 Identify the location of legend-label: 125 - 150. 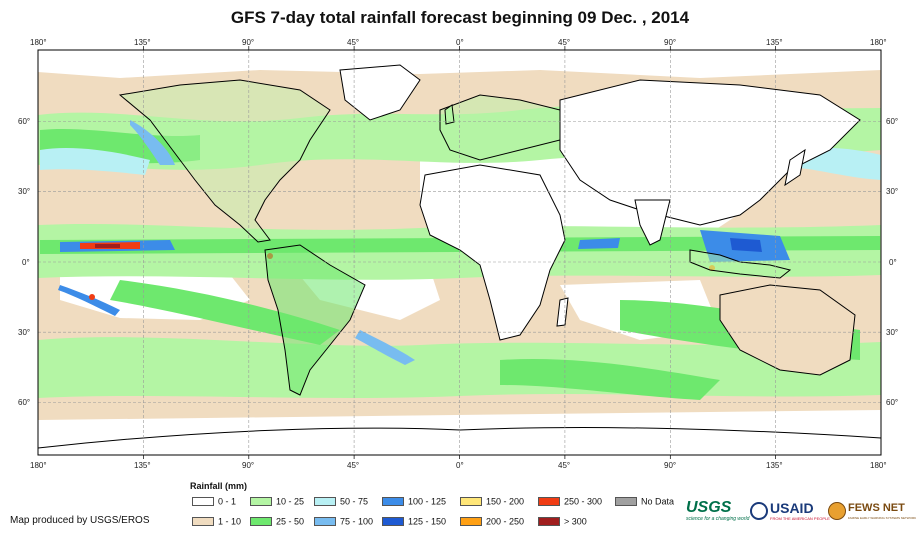
(427, 521).